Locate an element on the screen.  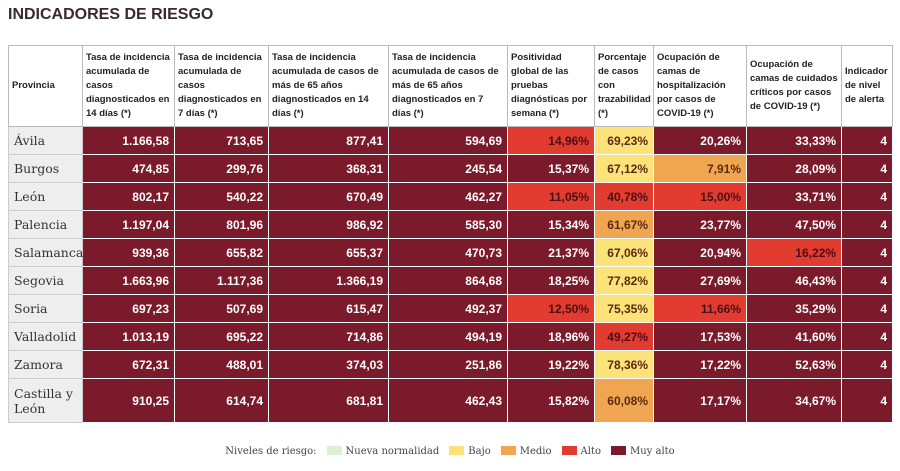
value-cell: 368,31 is located at coordinates (328, 168).